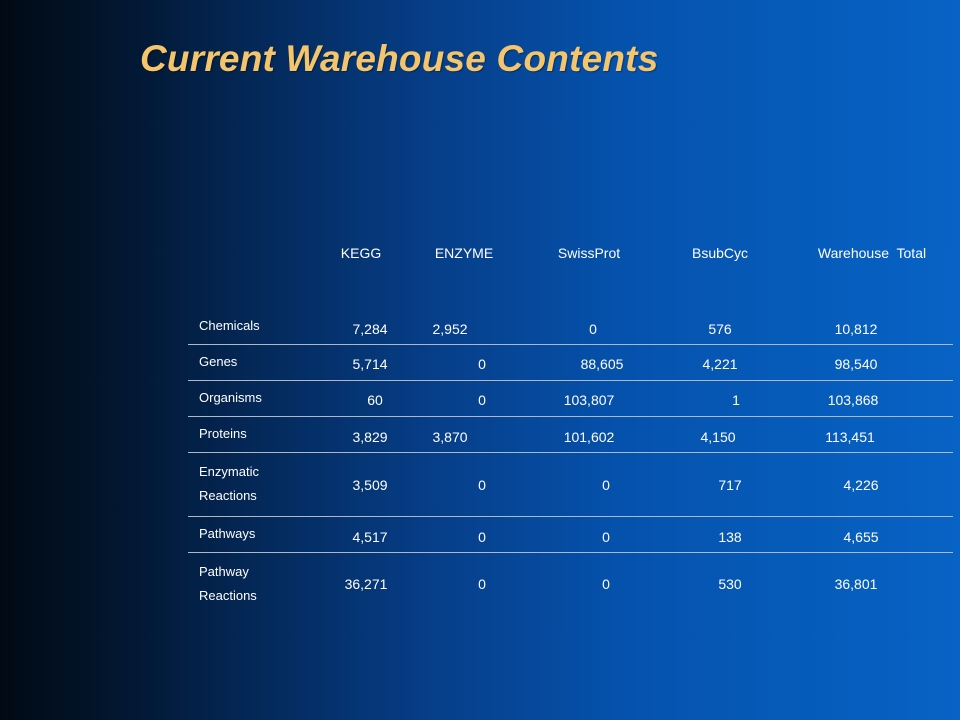 This screenshot has width=960, height=720. Describe the element at coordinates (602, 364) in the screenshot. I see `table-cell: 88,605` at that location.